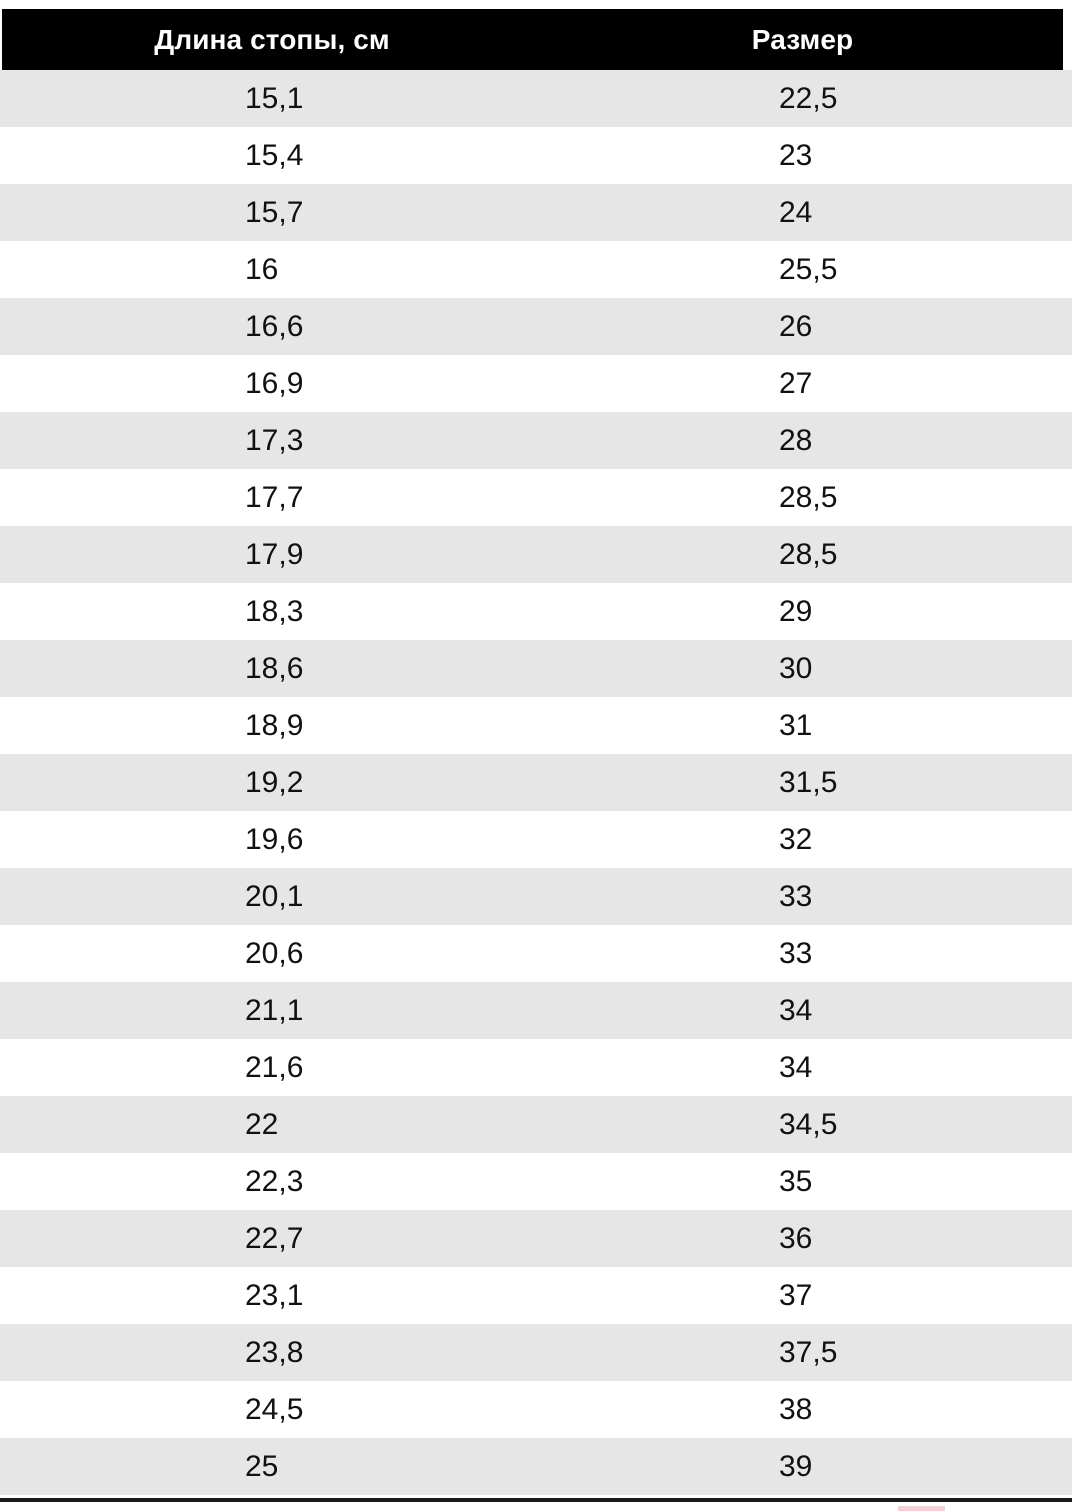  Describe the element at coordinates (536, 155) in the screenshot. I see `table-row: 15,4 23` at that location.